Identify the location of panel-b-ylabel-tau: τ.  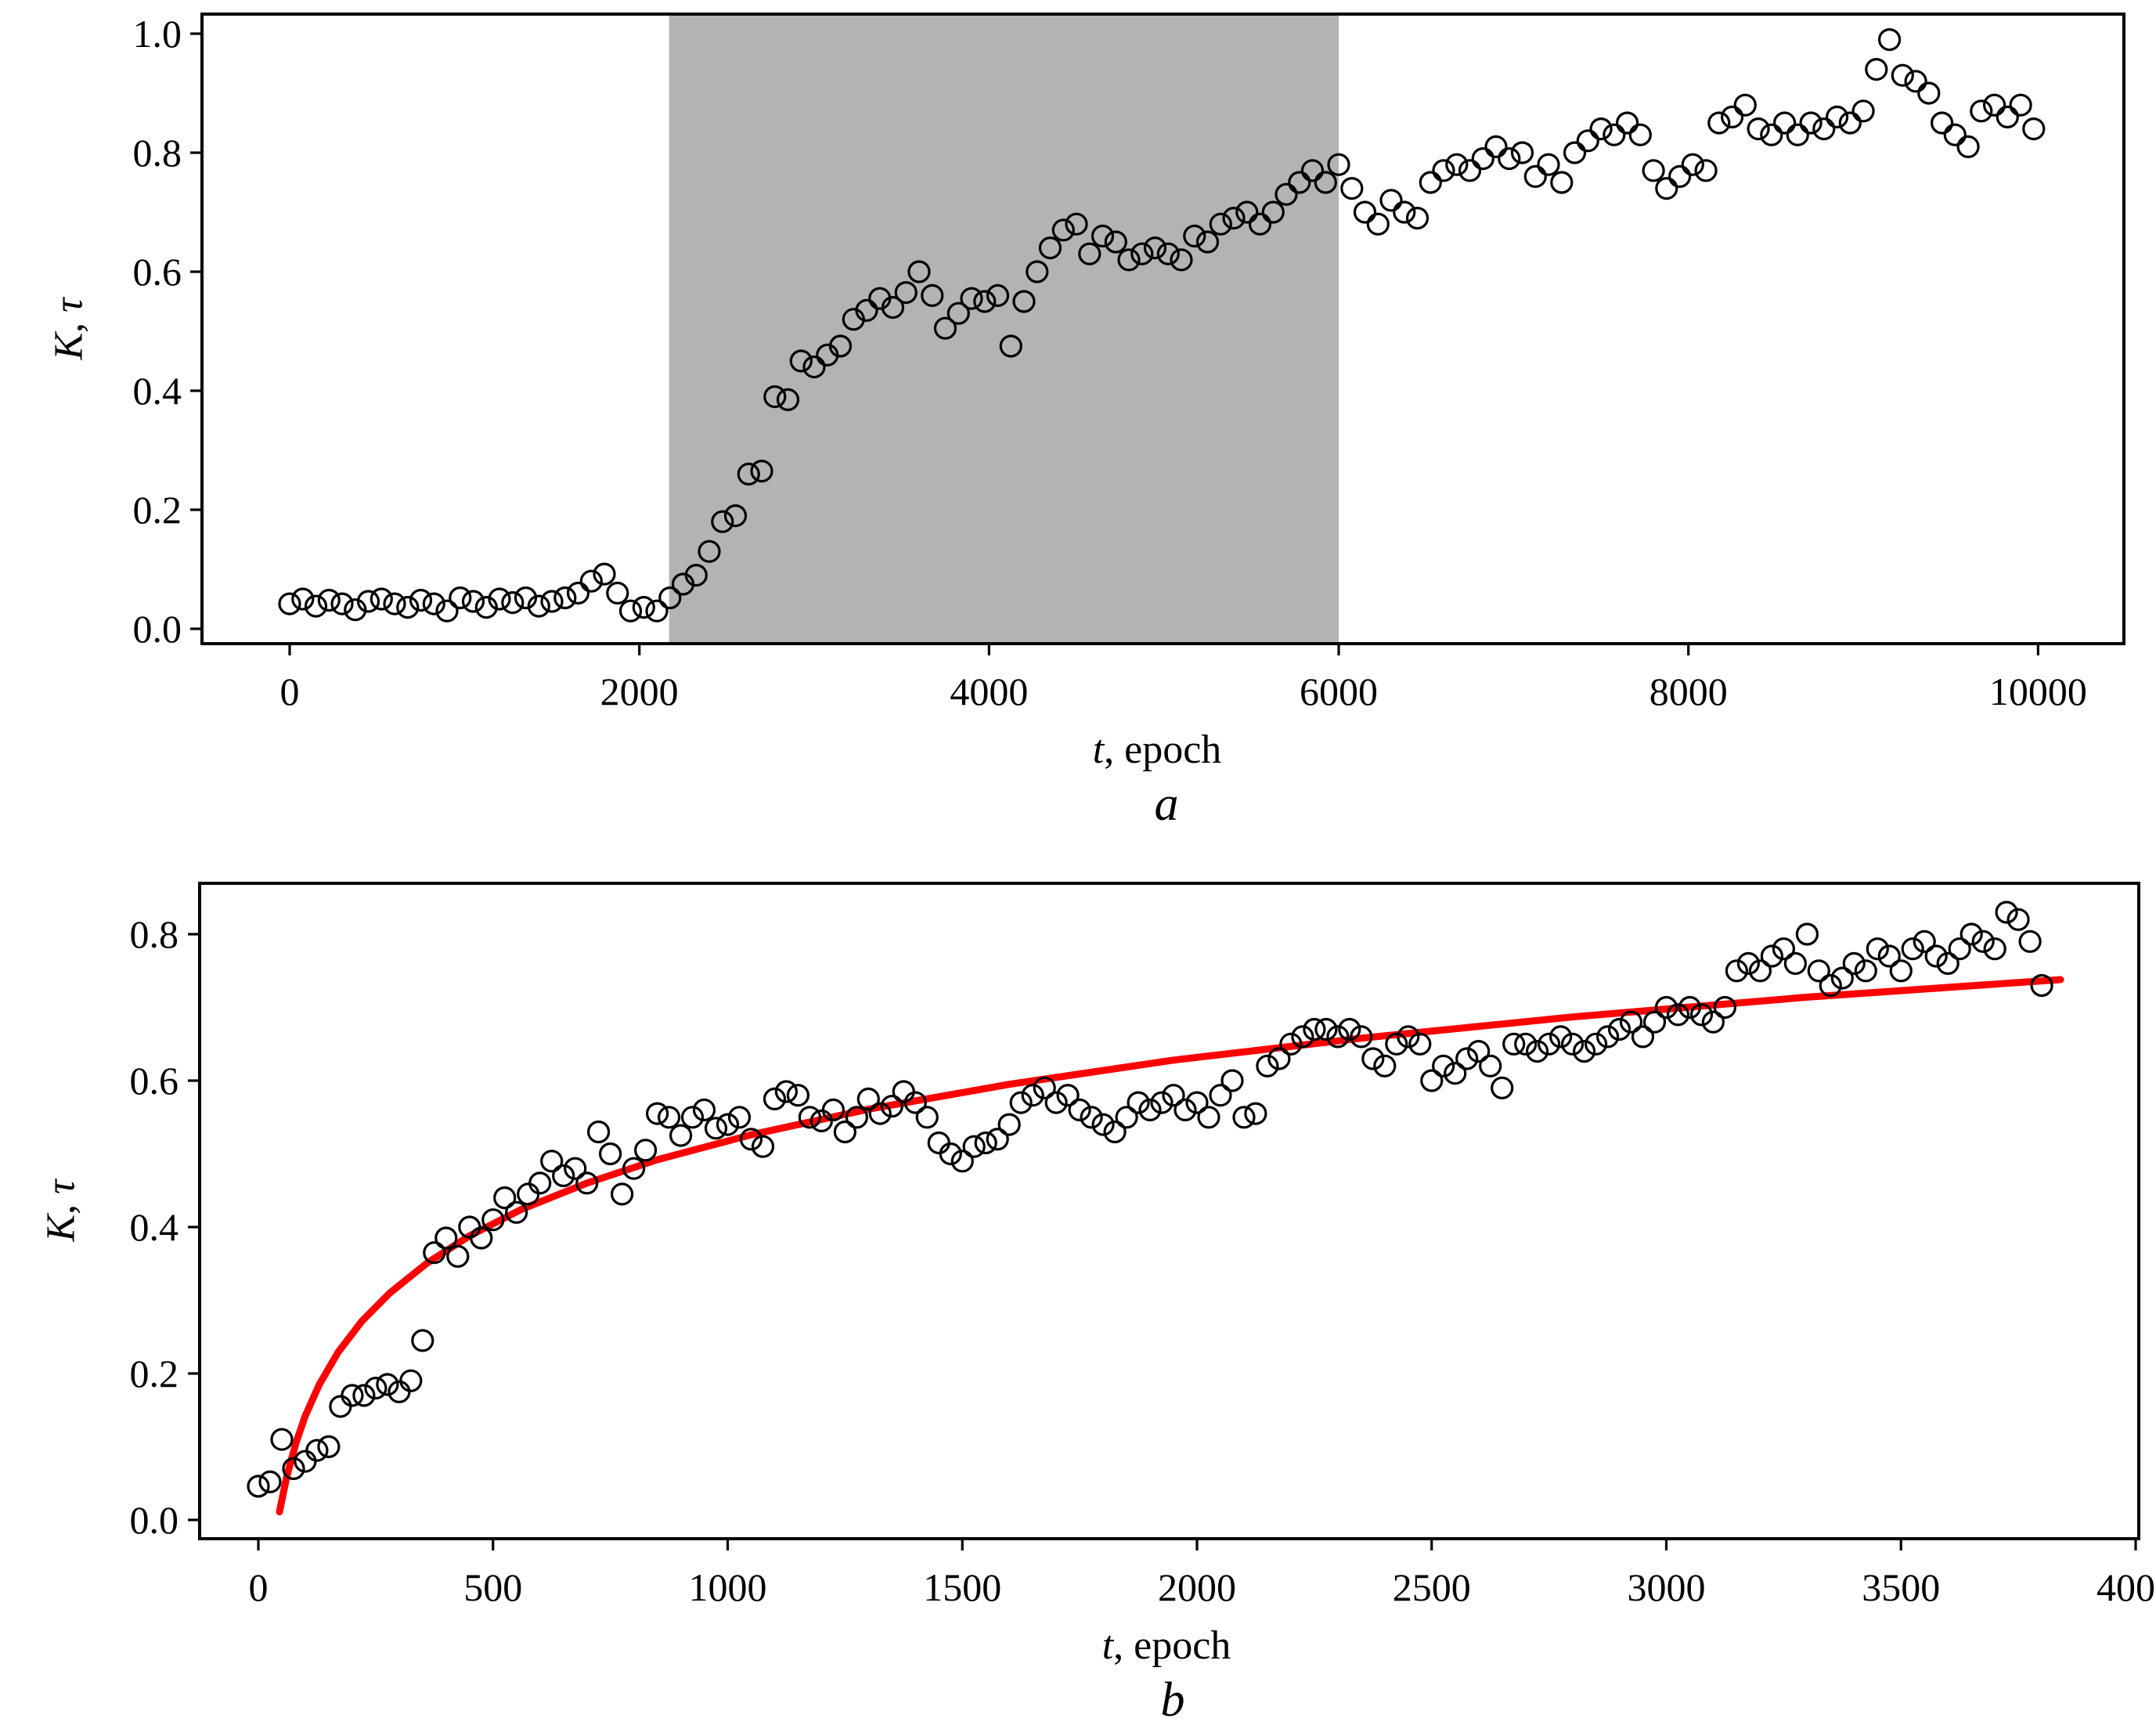
(61, 1186).